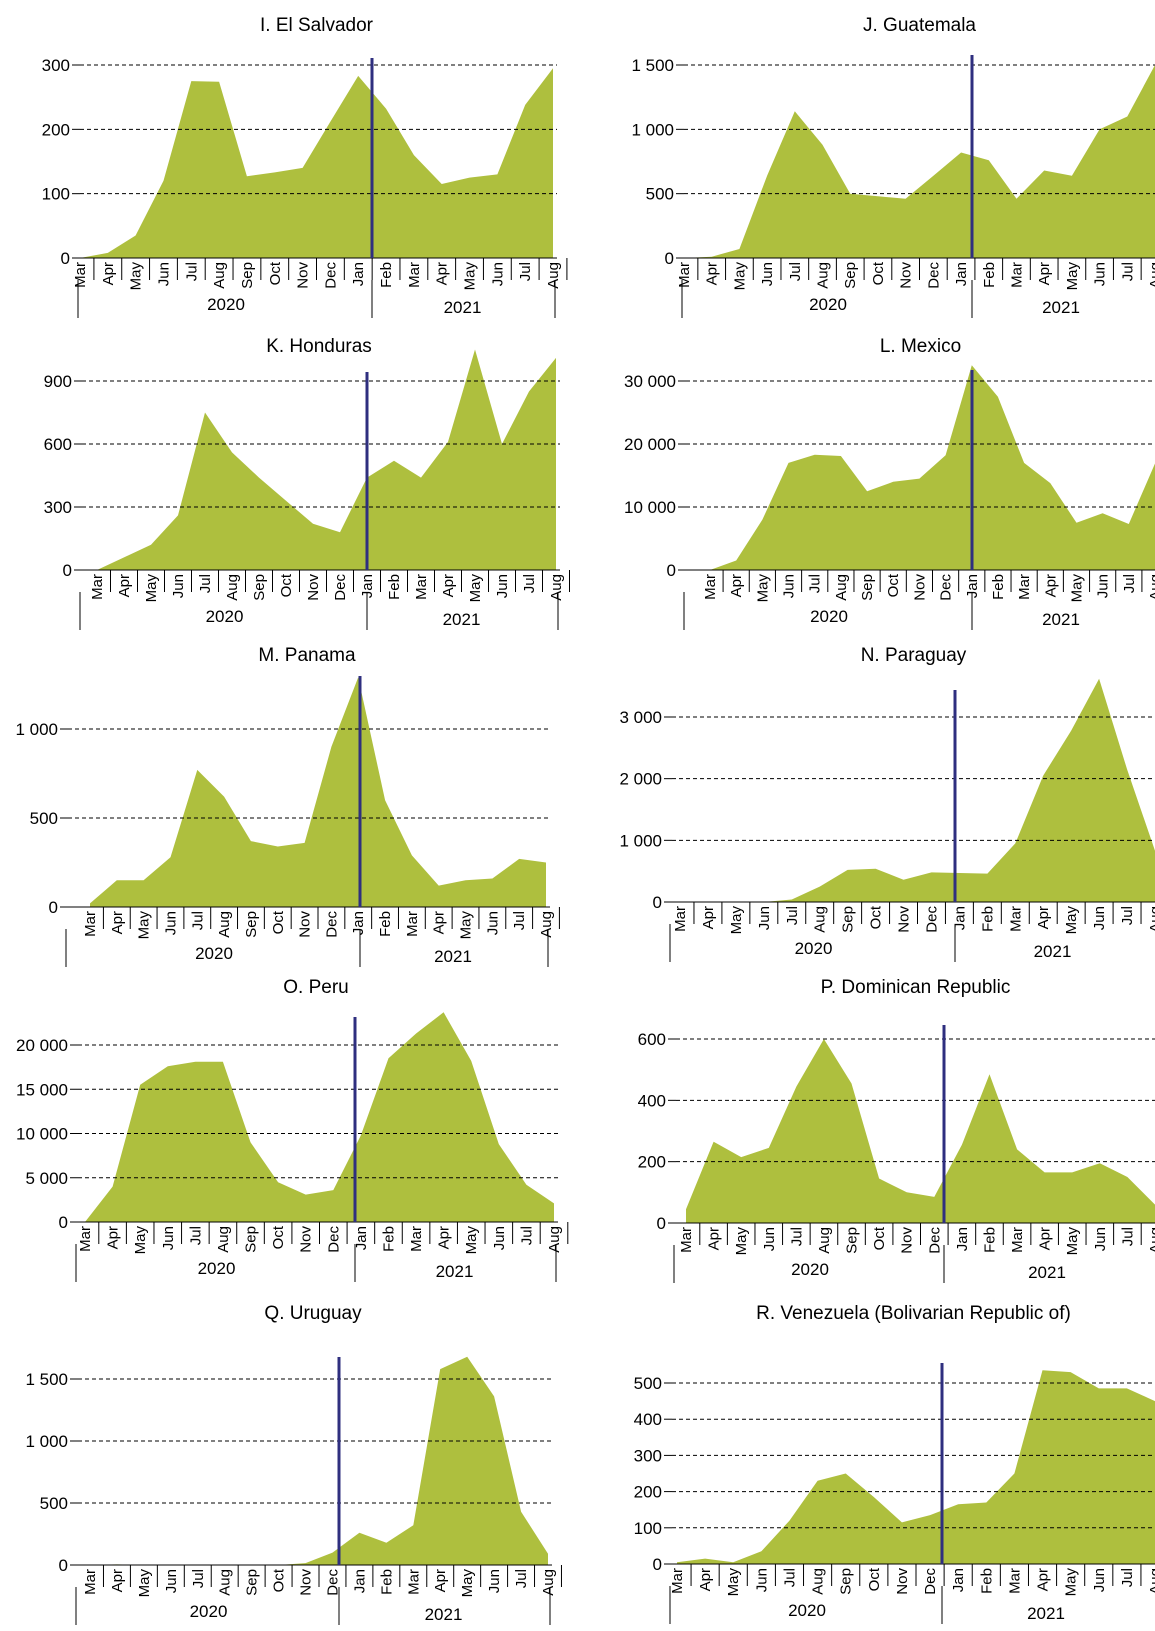 The height and width of the screenshot is (1631, 1155). Describe the element at coordinates (920, 346) in the screenshot. I see `chart-title: L. Mexico` at that location.